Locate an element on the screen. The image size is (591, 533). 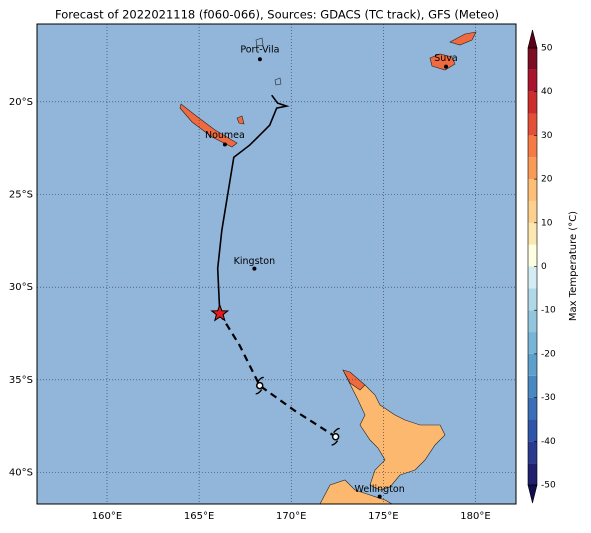
y-tick-label: 20°S is located at coordinates (21, 102).